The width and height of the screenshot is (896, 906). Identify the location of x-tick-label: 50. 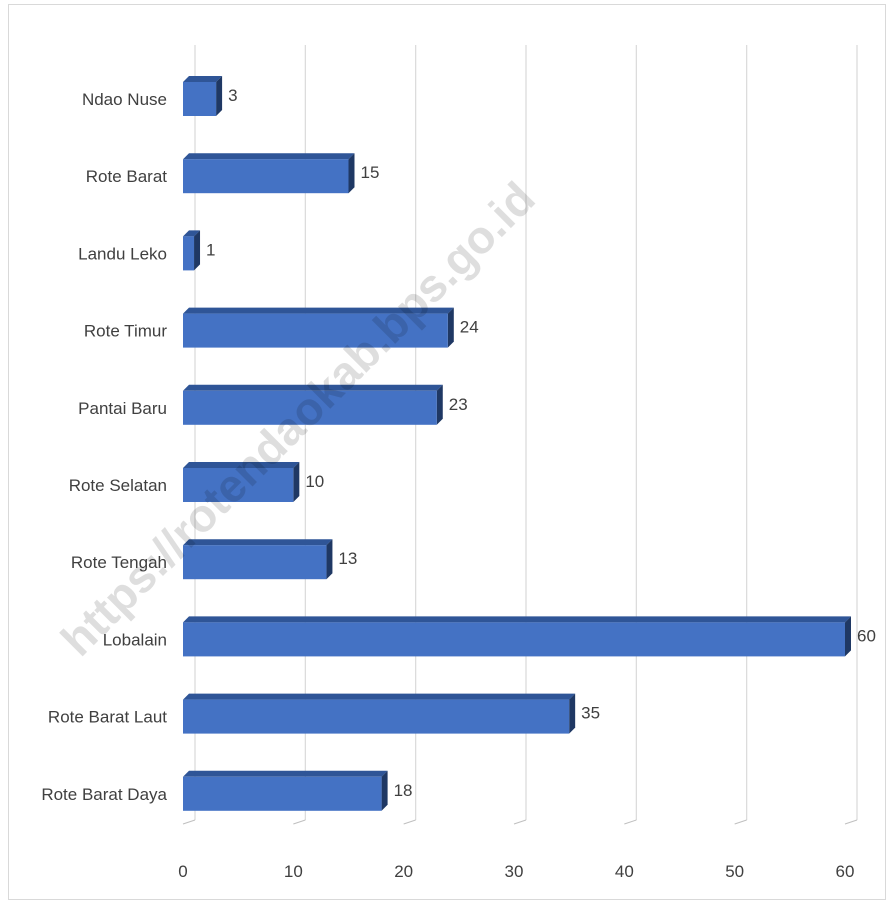
(734, 871).